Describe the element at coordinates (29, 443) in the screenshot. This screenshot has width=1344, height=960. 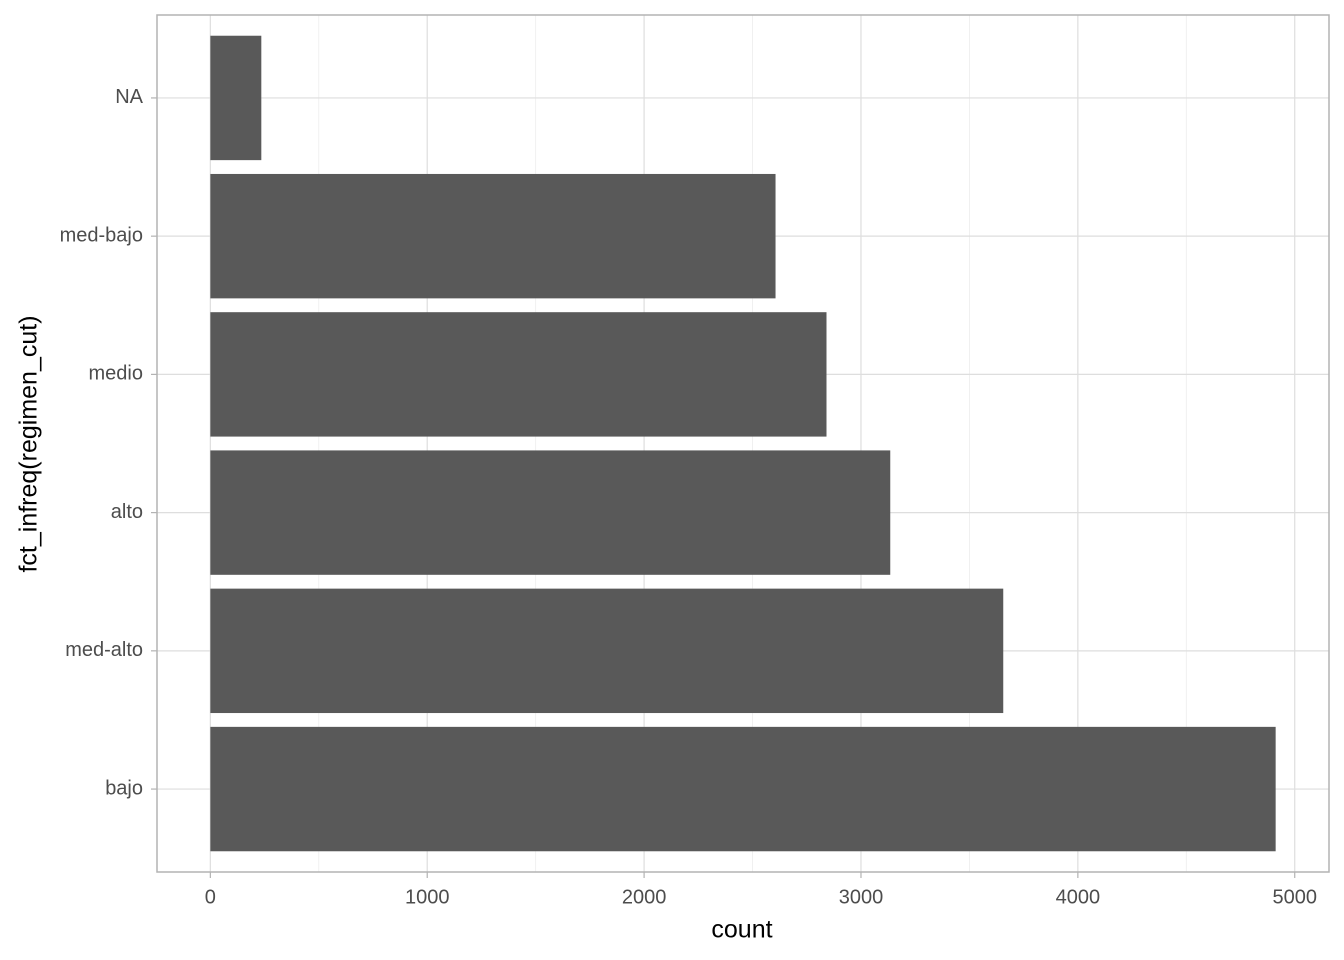
I see `y-axis-title: fct_infreq(regimen_cut)` at that location.